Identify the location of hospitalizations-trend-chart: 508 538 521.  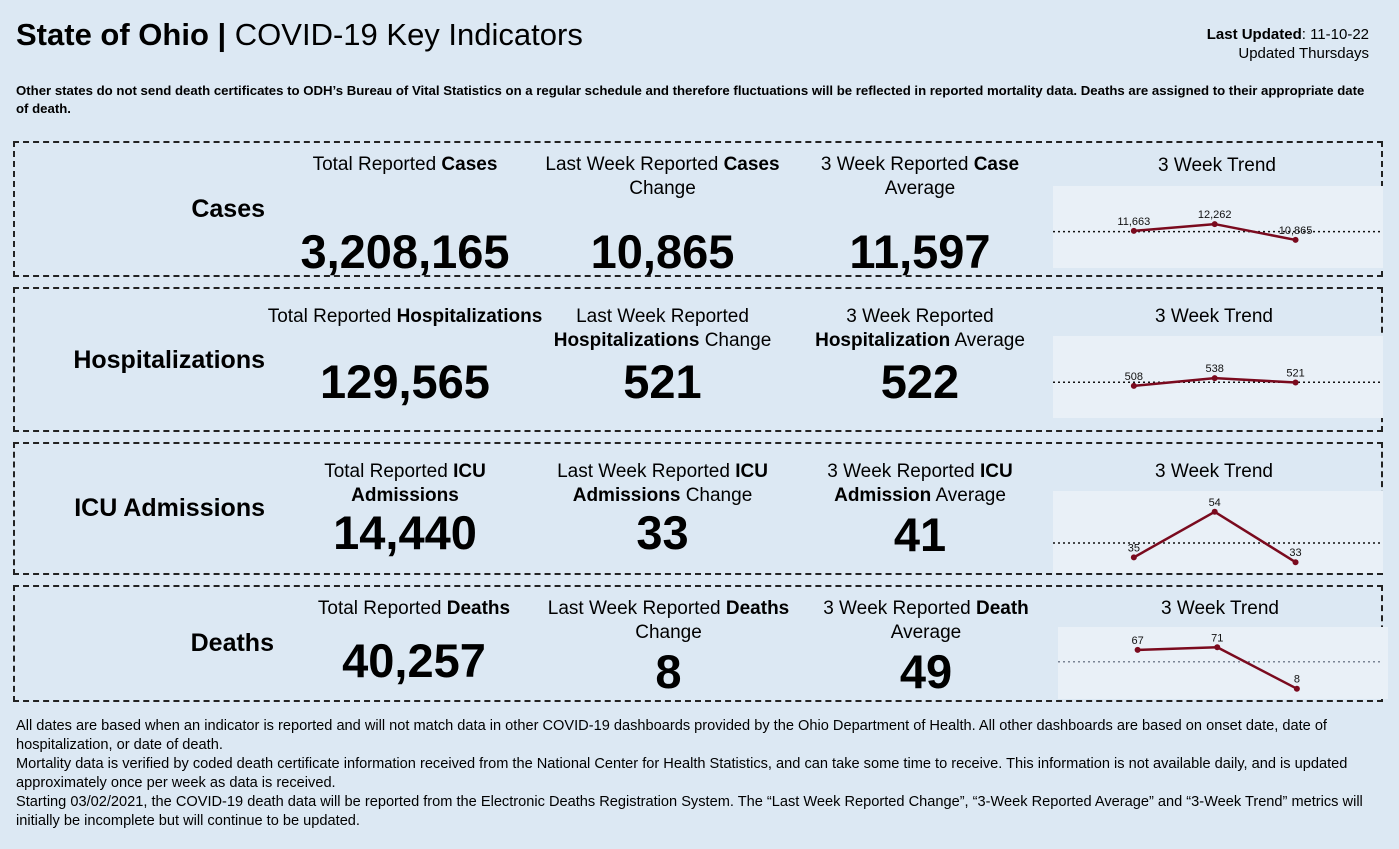
(1218, 377).